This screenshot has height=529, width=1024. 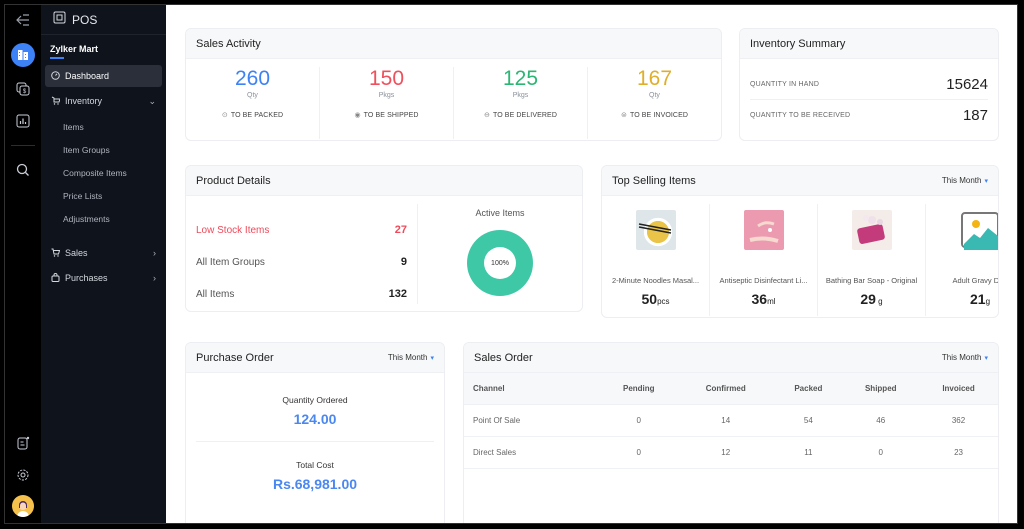 I want to click on inventory-value: 187, so click(x=975, y=115).